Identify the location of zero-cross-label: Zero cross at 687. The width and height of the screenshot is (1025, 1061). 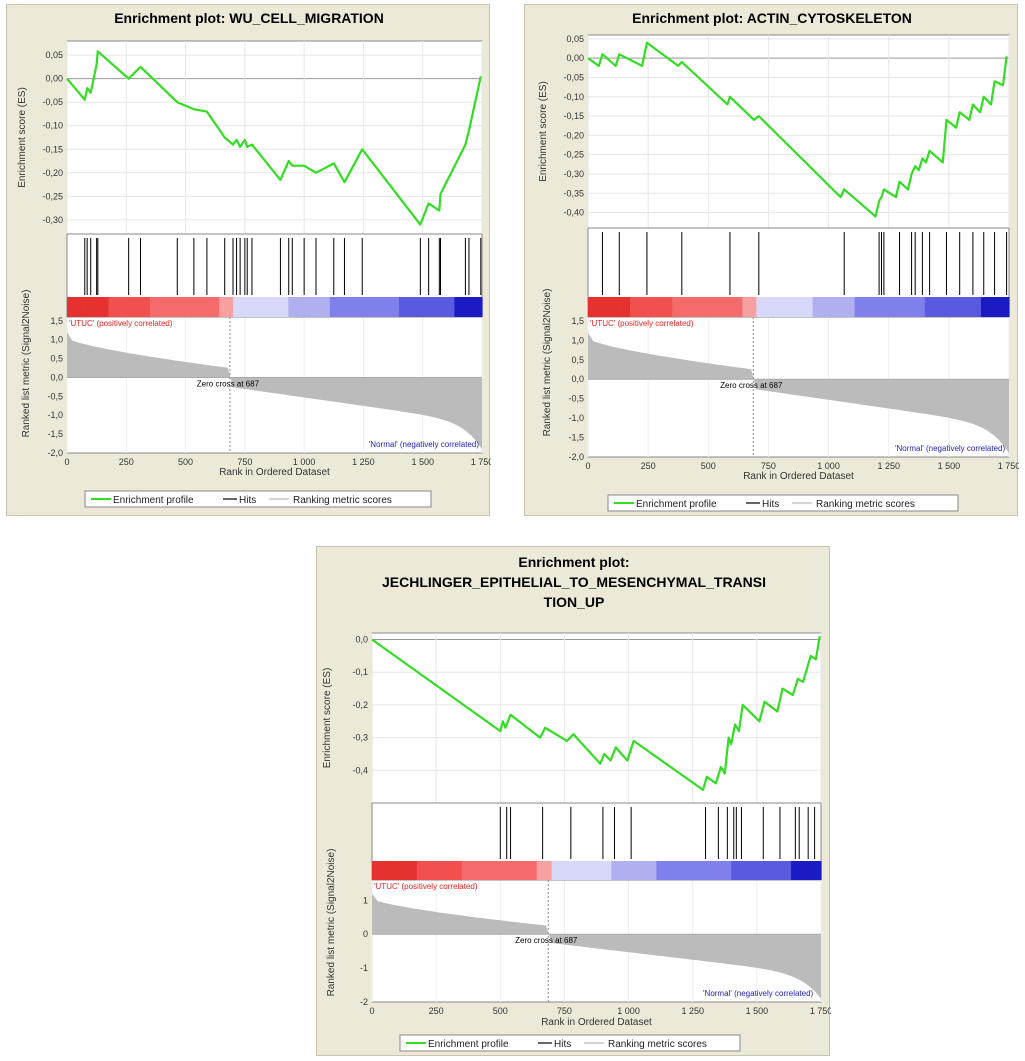
(751, 385).